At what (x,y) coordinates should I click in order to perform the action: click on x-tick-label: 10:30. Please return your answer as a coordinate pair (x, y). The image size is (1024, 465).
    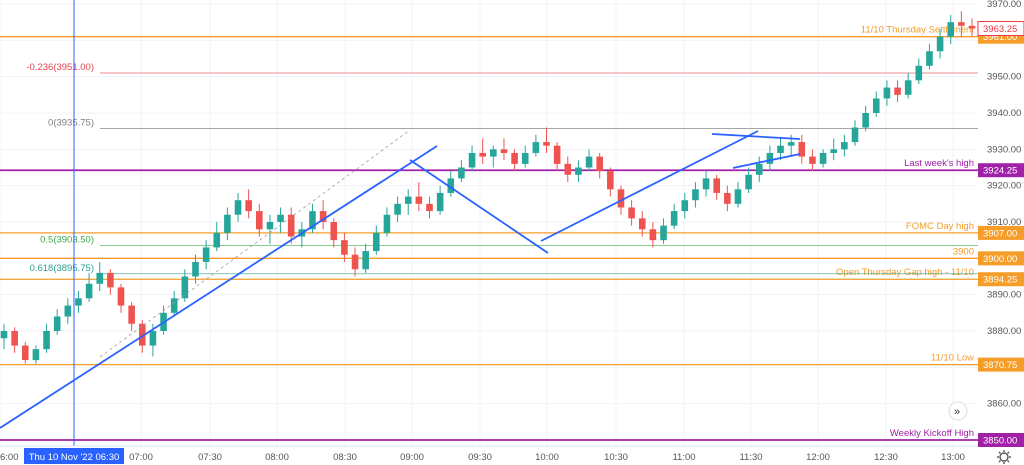
    Looking at the image, I should click on (616, 457).